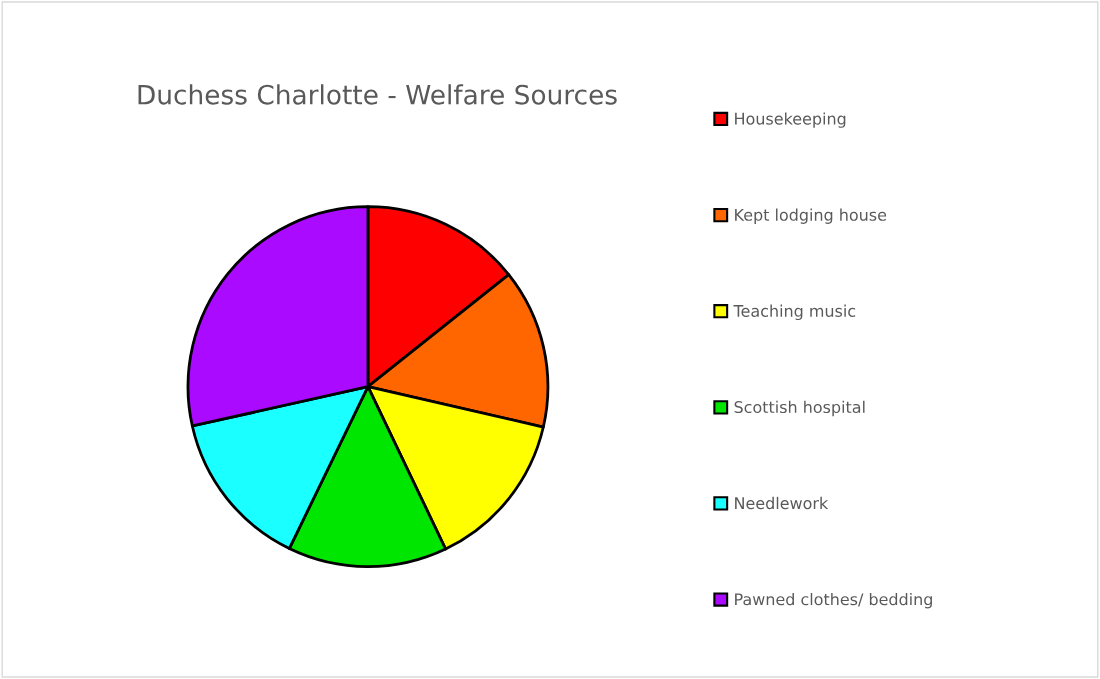 Image resolution: width=1100 pixels, height=679 pixels. Describe the element at coordinates (811, 216) in the screenshot. I see `legend-label: Kept lodging house` at that location.